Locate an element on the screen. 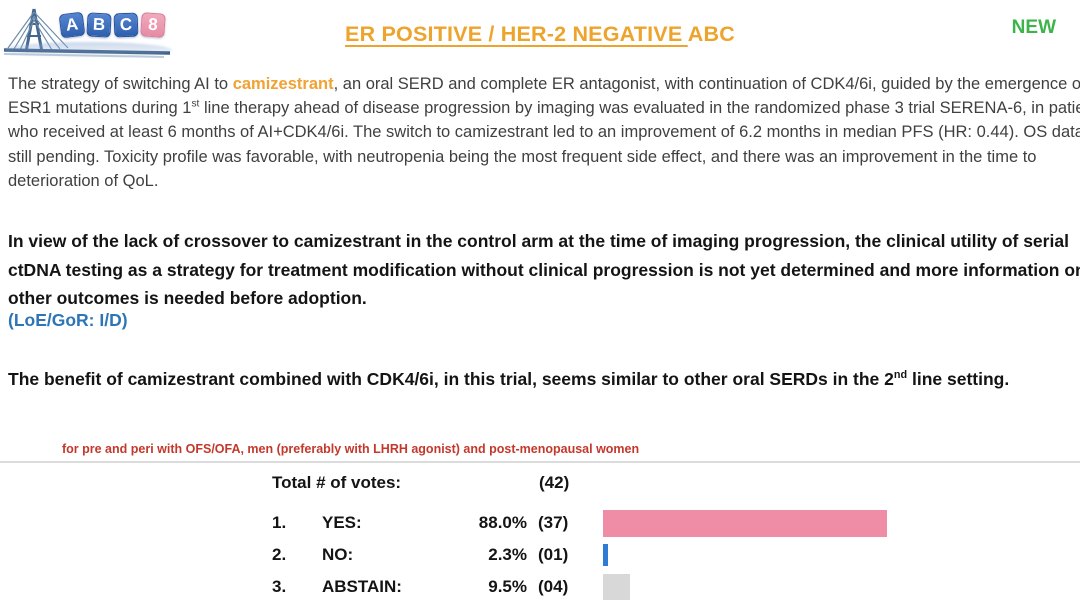 This screenshot has width=1080, height=611. vote-total-row: Total # of votes: (42) is located at coordinates (672, 483).